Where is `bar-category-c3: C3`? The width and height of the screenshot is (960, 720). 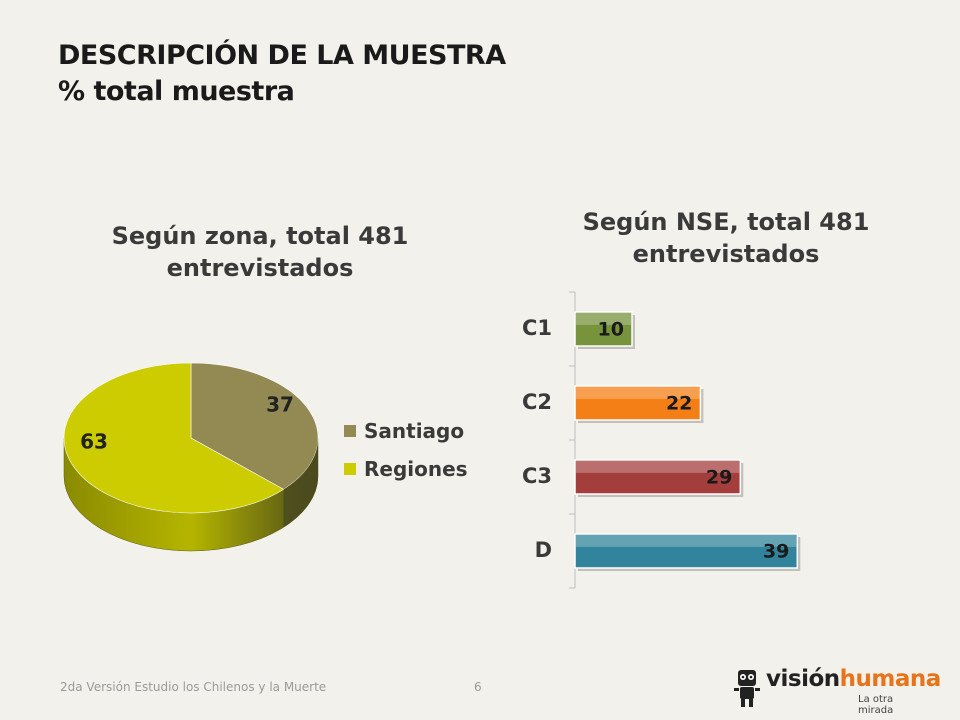
bar-category-c3: C3 is located at coordinates (537, 476).